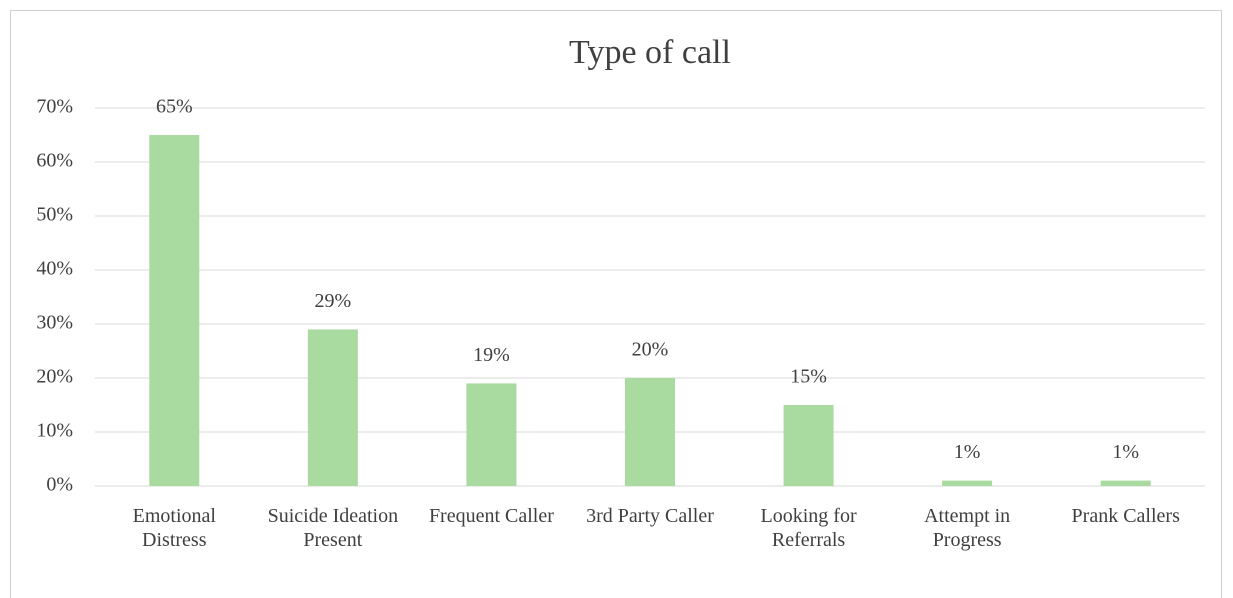  What do you see at coordinates (650, 350) in the screenshot?
I see `data-label: 20%` at bounding box center [650, 350].